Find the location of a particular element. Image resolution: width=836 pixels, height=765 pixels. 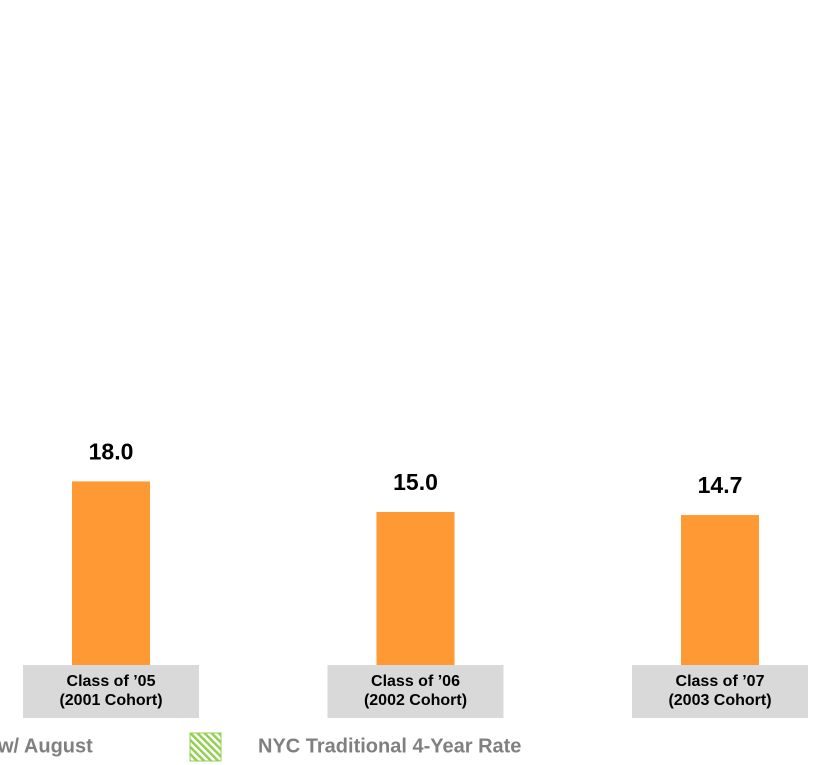

category-label: Class of ’05 is located at coordinates (111, 681).